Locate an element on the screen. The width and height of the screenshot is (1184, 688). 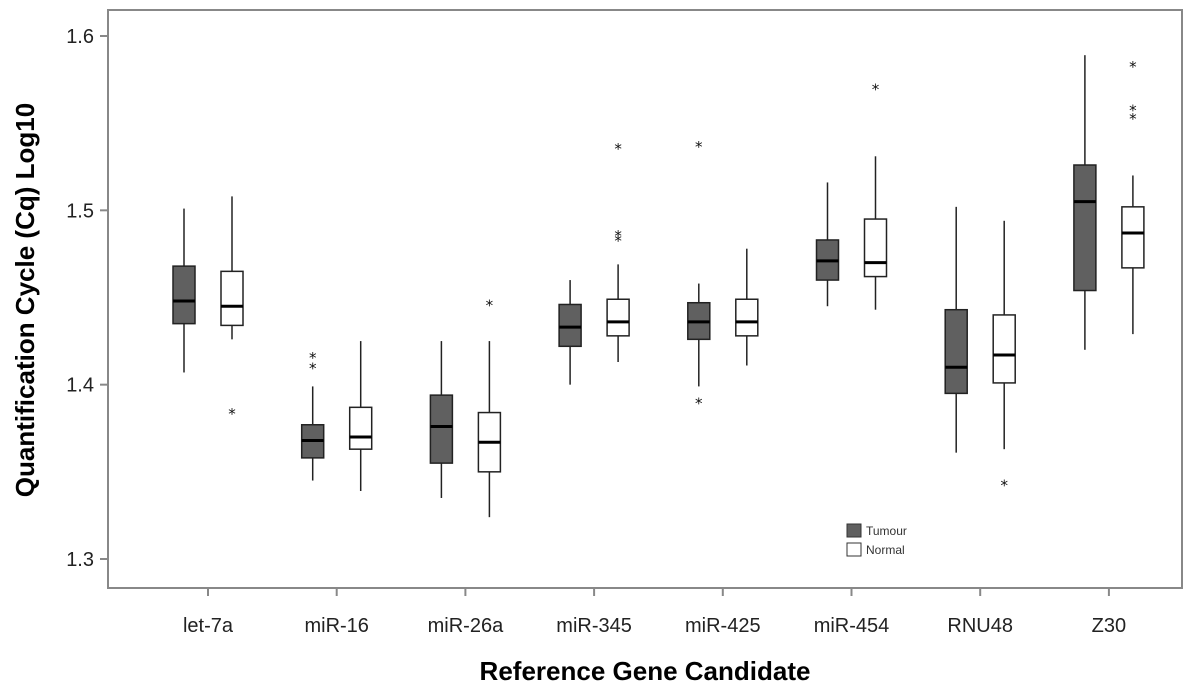
y-tick-label: 1.3 is located at coordinates (80, 560).